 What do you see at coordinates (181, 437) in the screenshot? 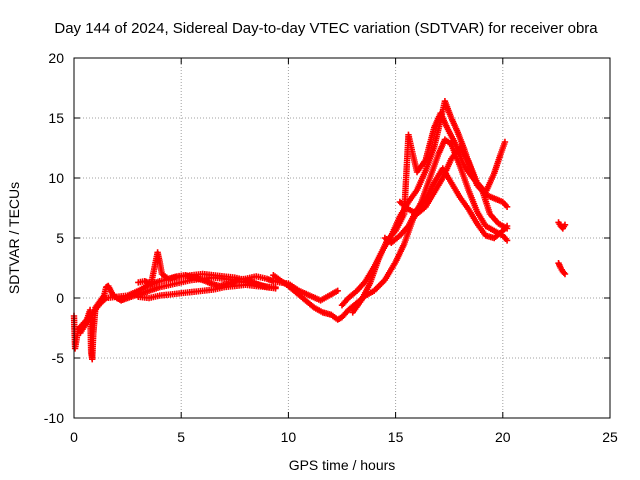
I see `x-tick-label: 5` at bounding box center [181, 437].